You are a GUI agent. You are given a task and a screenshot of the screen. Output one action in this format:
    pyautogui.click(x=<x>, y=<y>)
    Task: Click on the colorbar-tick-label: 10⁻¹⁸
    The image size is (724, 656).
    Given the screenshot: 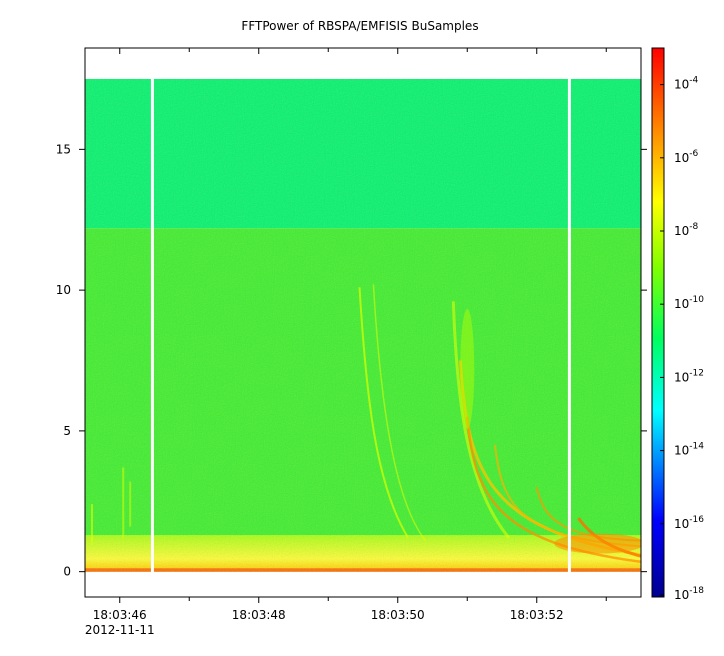 What is the action you would take?
    pyautogui.click(x=689, y=594)
    